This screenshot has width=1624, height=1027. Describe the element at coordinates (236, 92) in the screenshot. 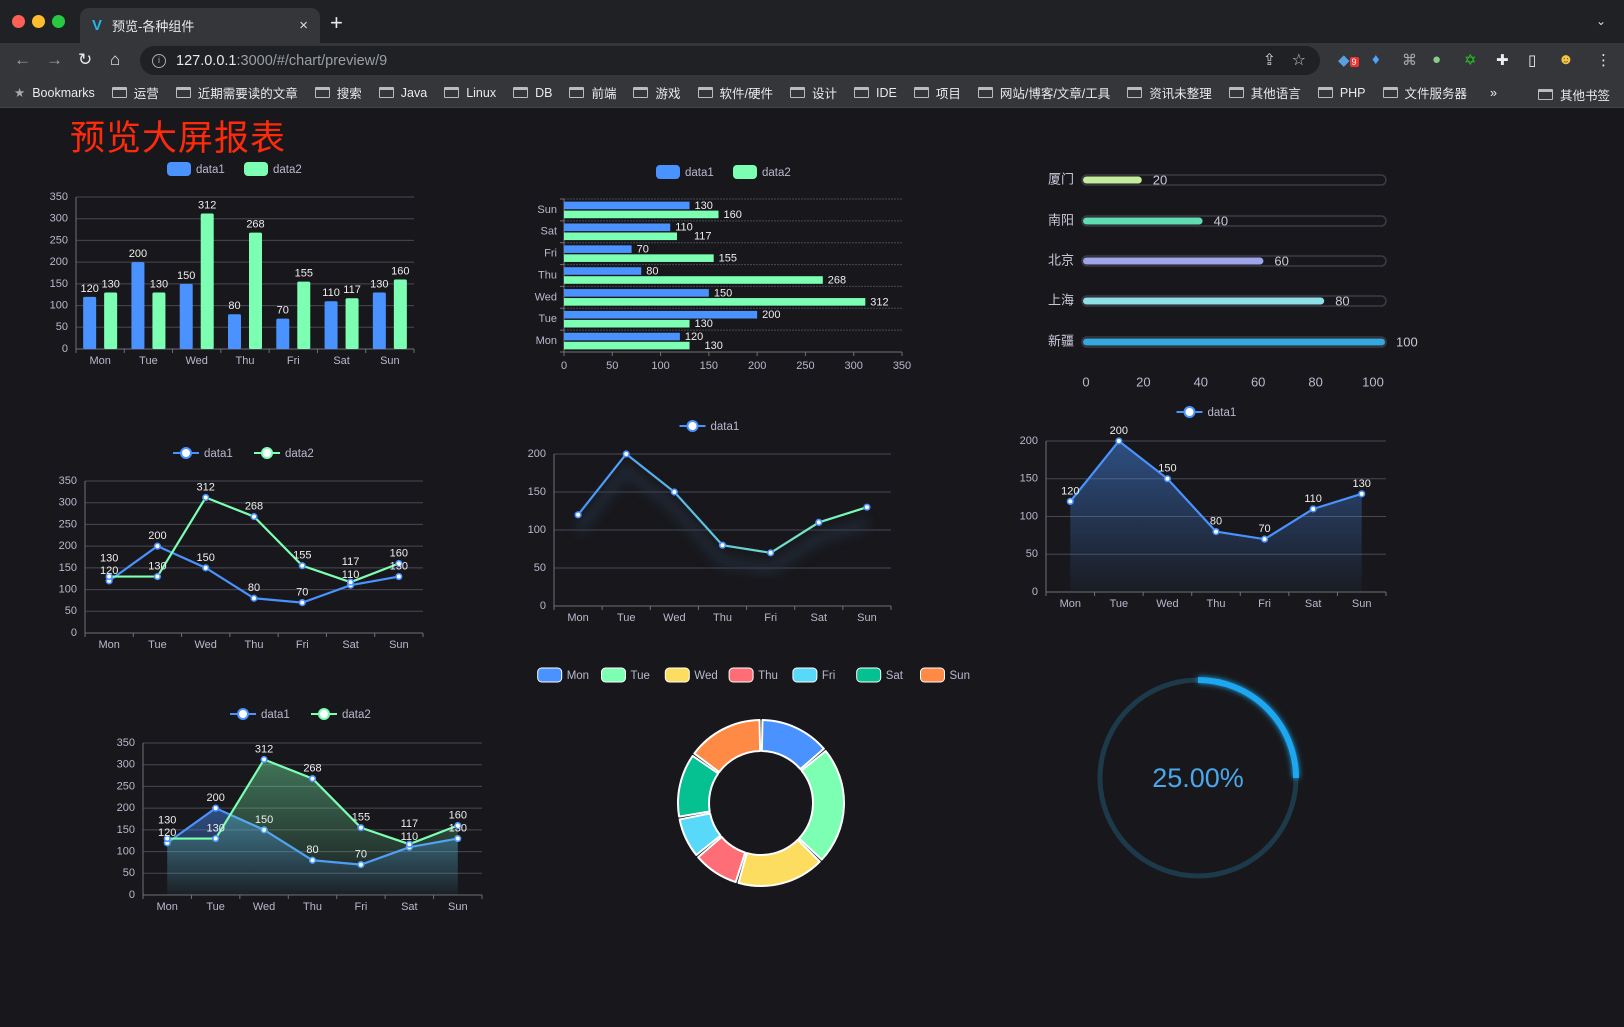

I see `bookmark-folder: 近期需要读的文章` at that location.